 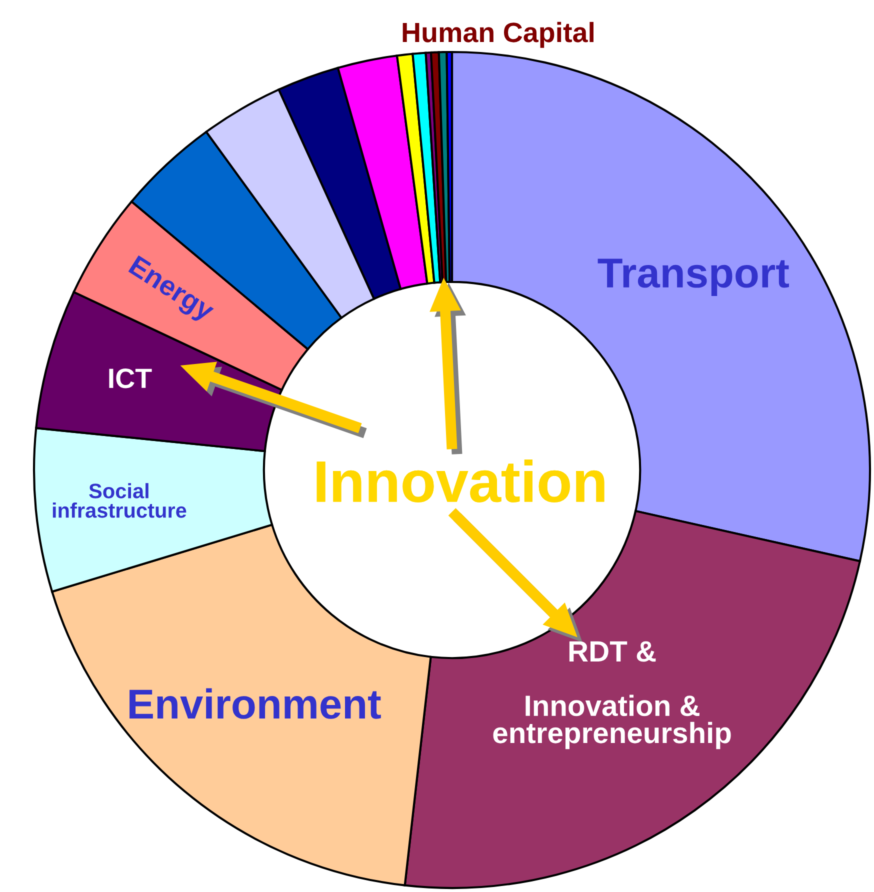 I want to click on slice-label: RDT & Innovation & entrepreneurship, so click(x=612, y=695).